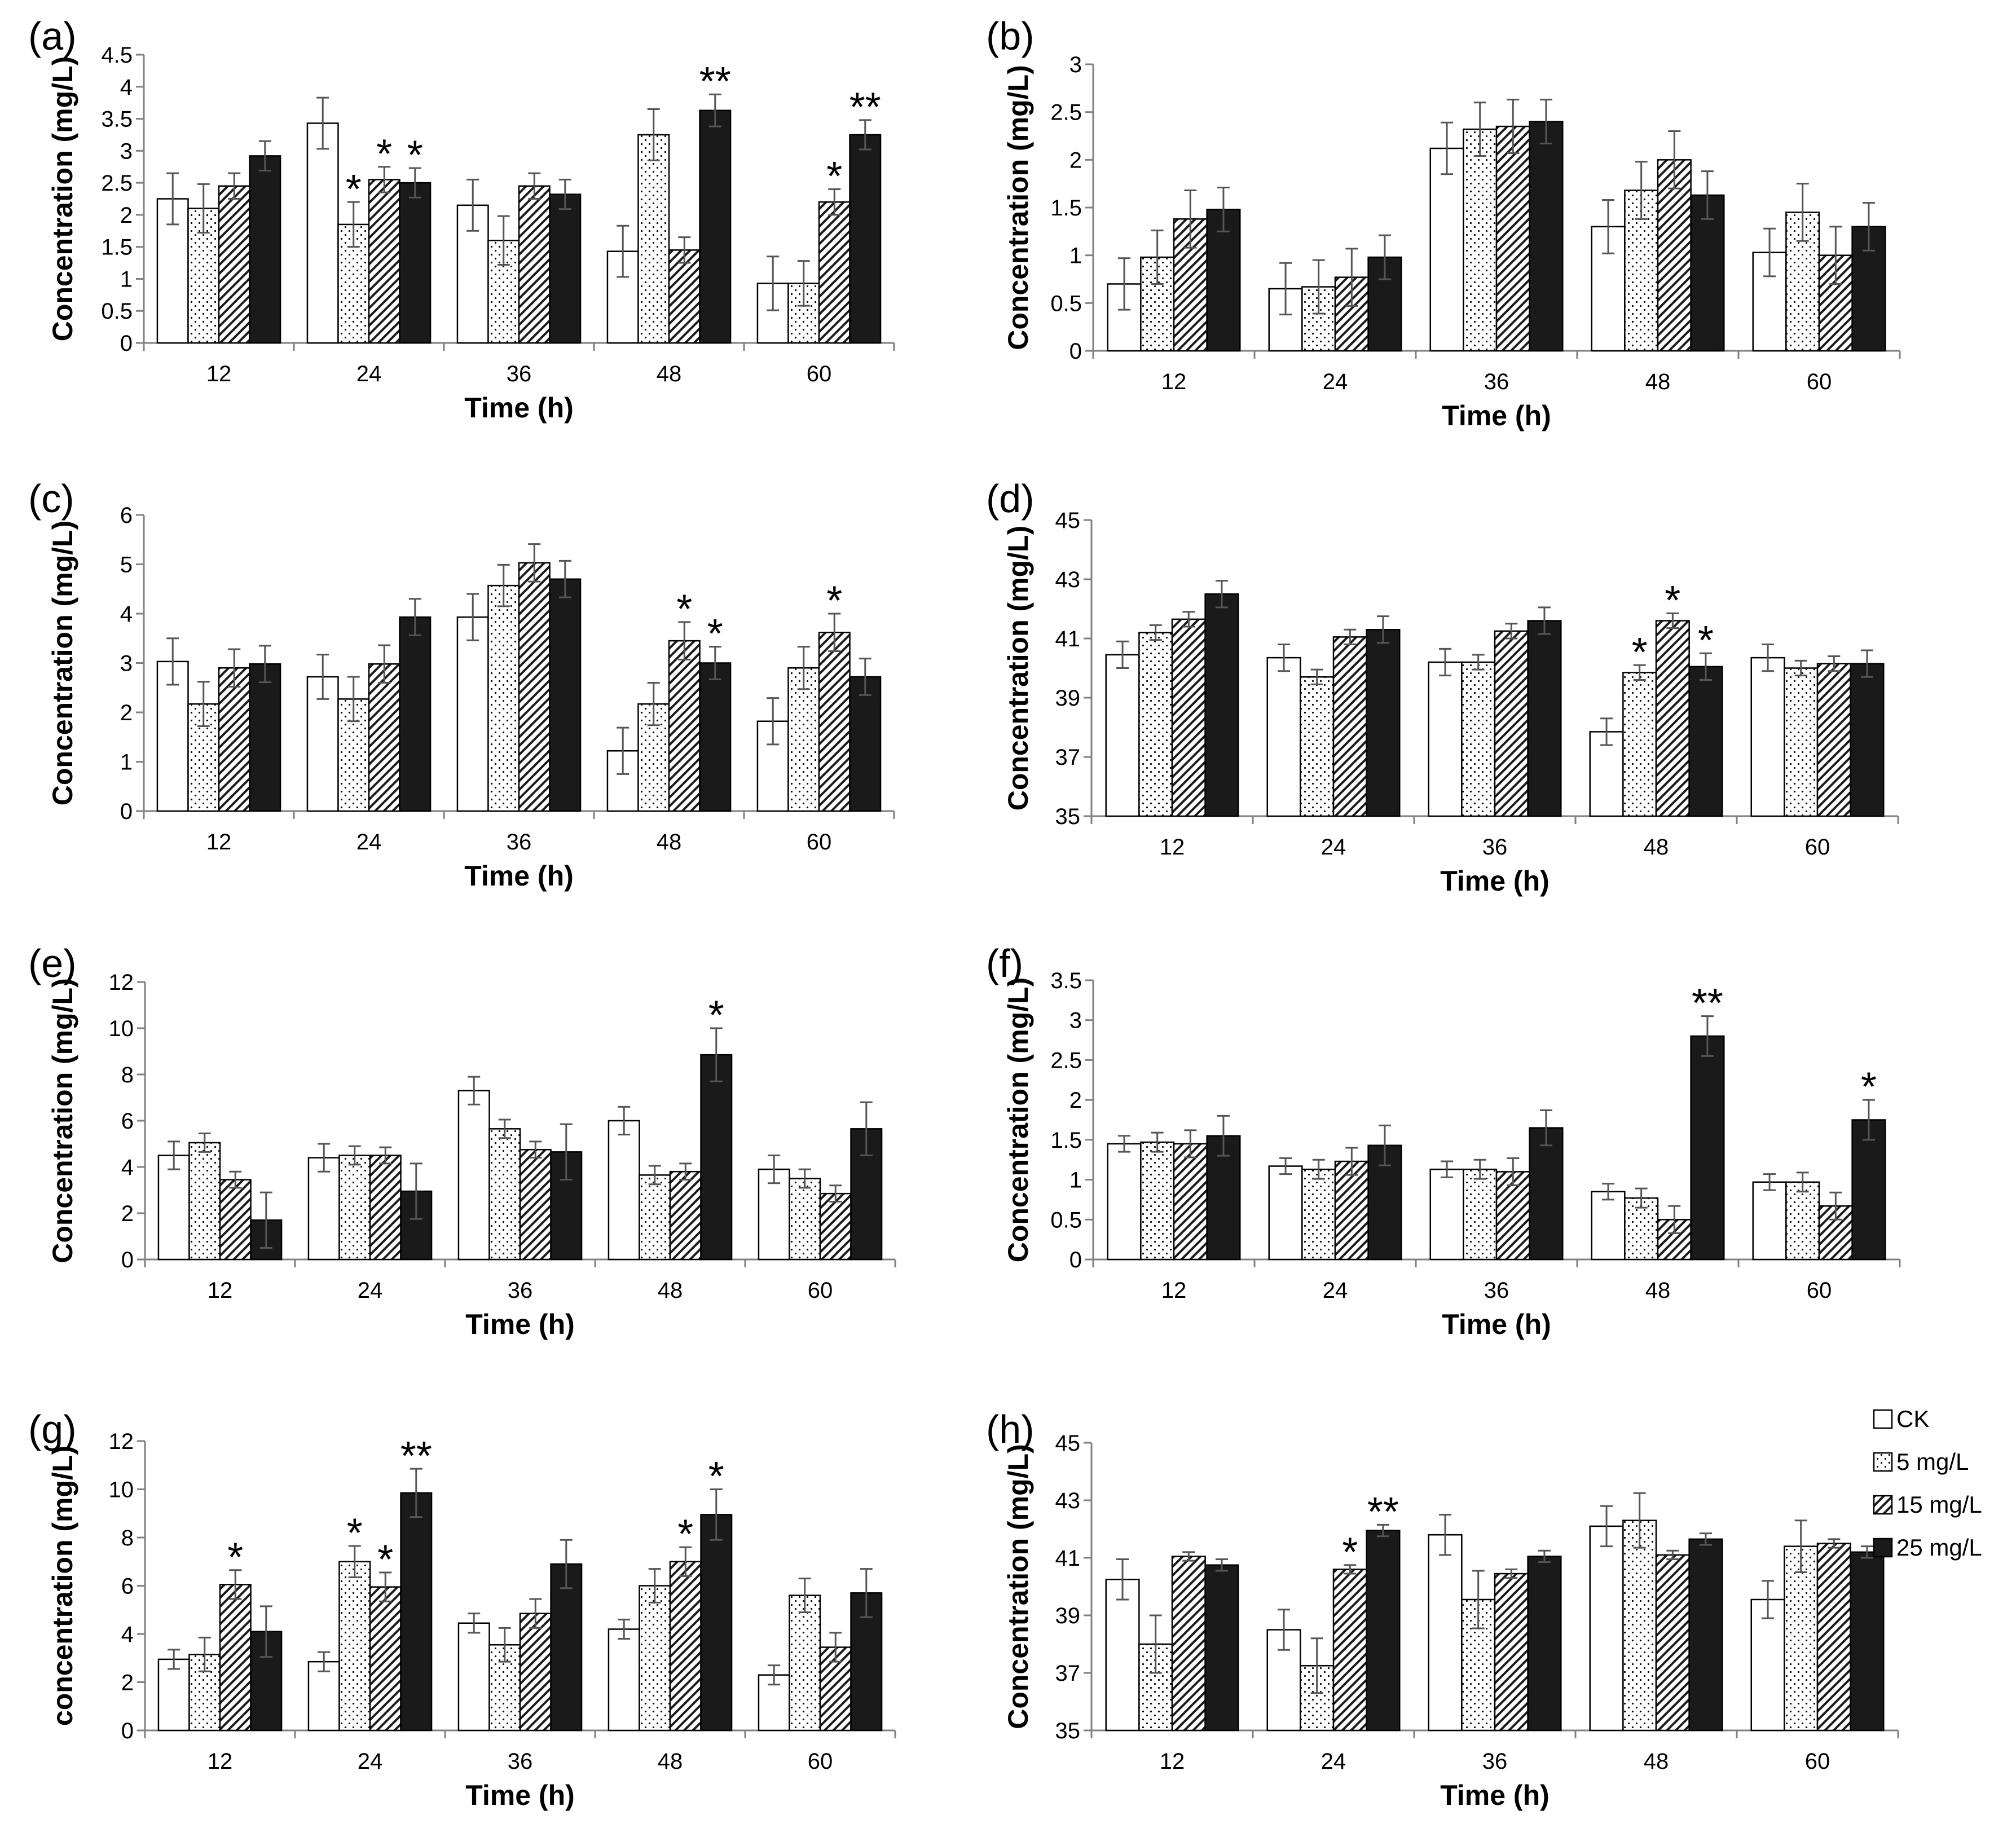 The width and height of the screenshot is (2016, 1828). Describe the element at coordinates (1939, 1504) in the screenshot. I see `legend-label: 15 mg/L` at that location.